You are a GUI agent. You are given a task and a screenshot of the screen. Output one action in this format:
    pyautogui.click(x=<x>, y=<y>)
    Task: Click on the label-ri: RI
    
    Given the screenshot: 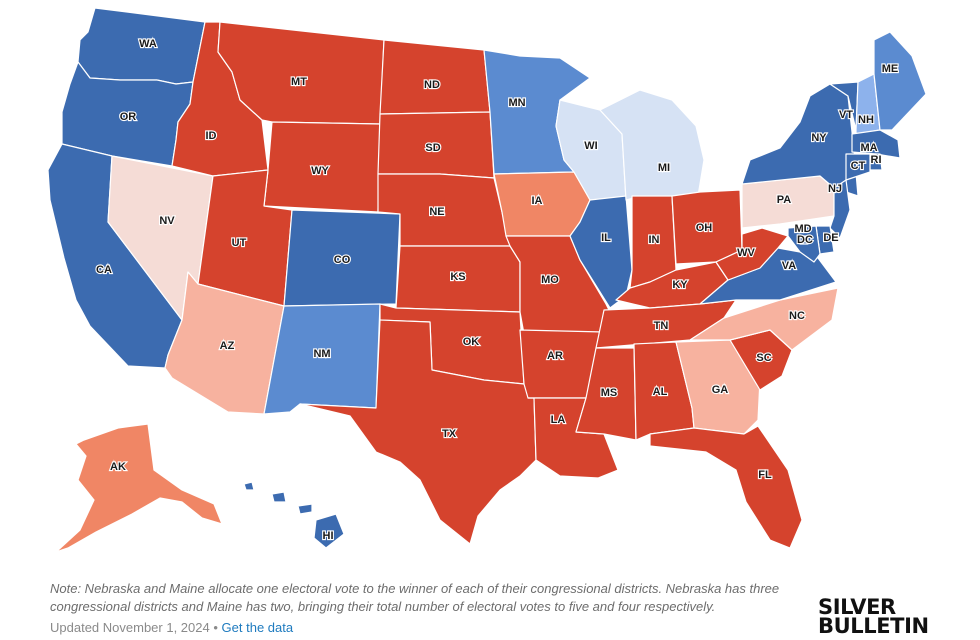 What is the action you would take?
    pyautogui.click(x=876, y=160)
    